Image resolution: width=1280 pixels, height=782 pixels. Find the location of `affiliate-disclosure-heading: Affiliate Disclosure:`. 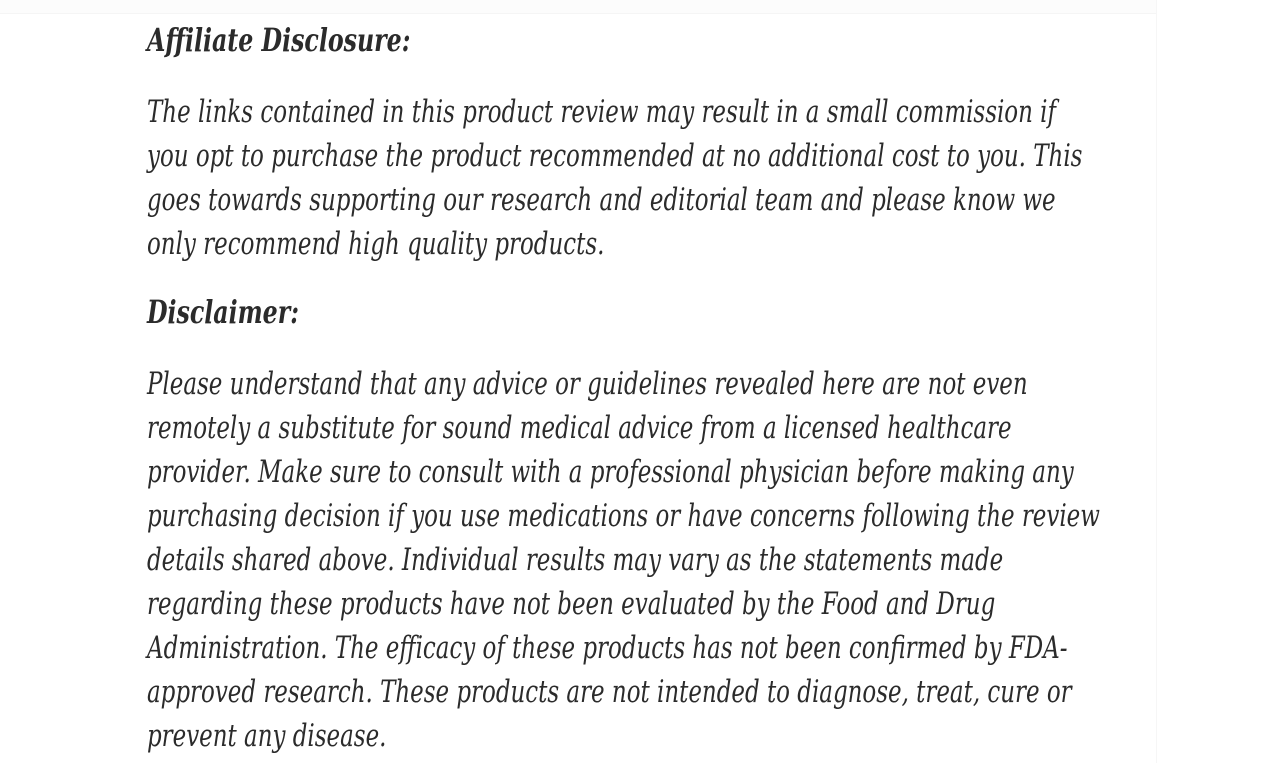

affiliate-disclosure-heading: Affiliate Disclosure: is located at coordinates (279, 40).